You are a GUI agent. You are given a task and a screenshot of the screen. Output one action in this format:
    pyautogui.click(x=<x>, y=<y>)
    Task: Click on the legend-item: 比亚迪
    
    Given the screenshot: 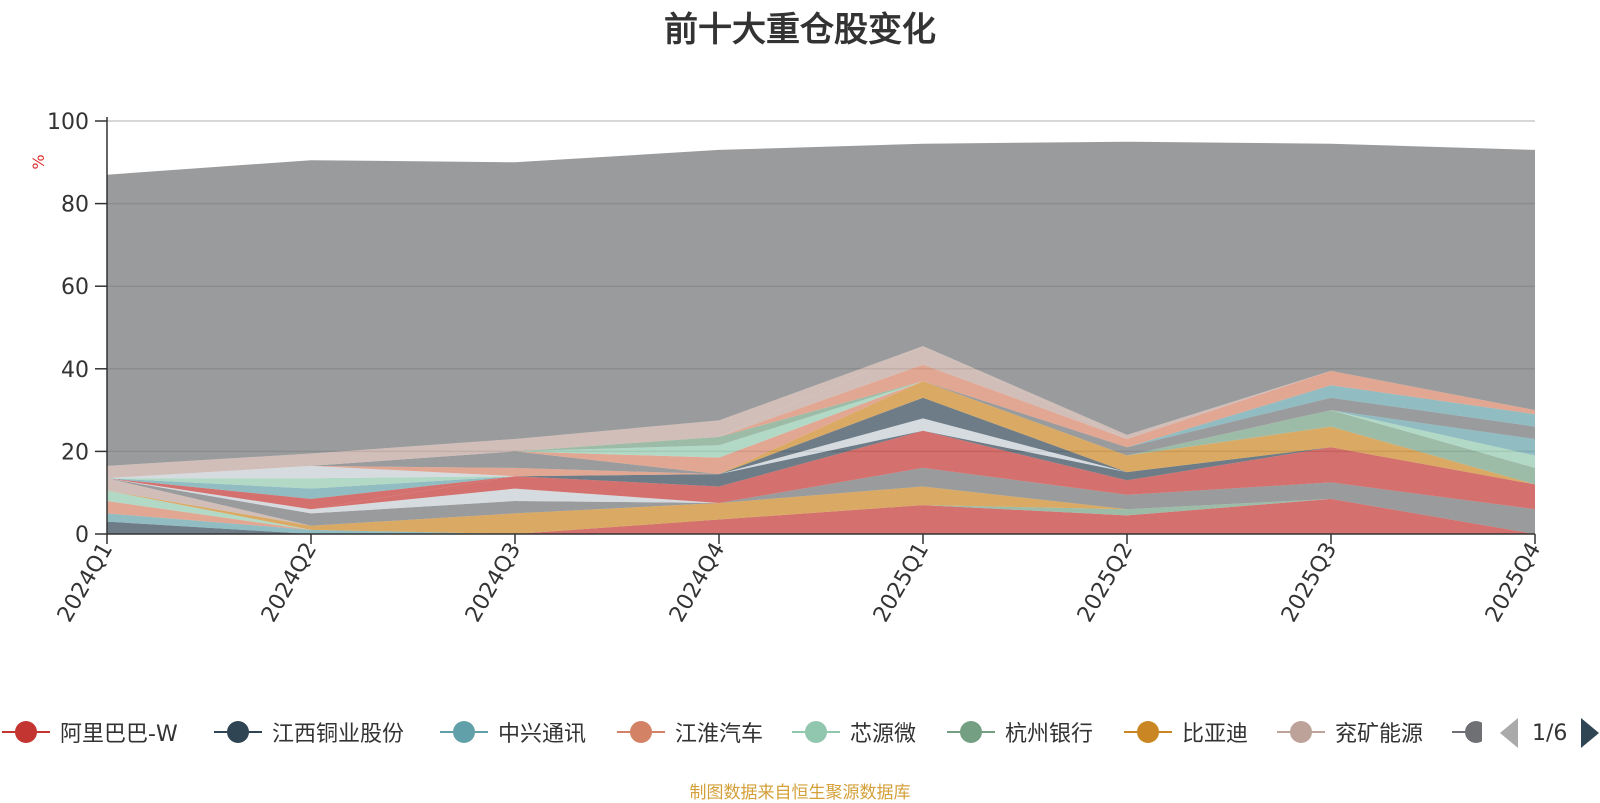 What is the action you would take?
    pyautogui.click(x=1185, y=732)
    